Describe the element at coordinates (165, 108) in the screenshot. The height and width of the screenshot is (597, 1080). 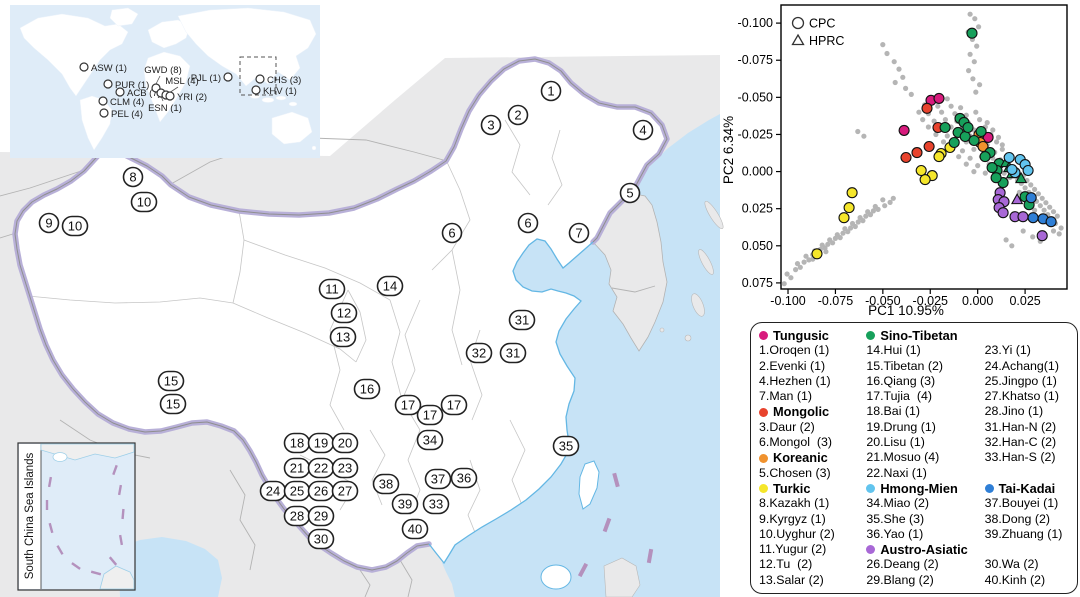
I see `svg-text: ESN (1)` at that location.